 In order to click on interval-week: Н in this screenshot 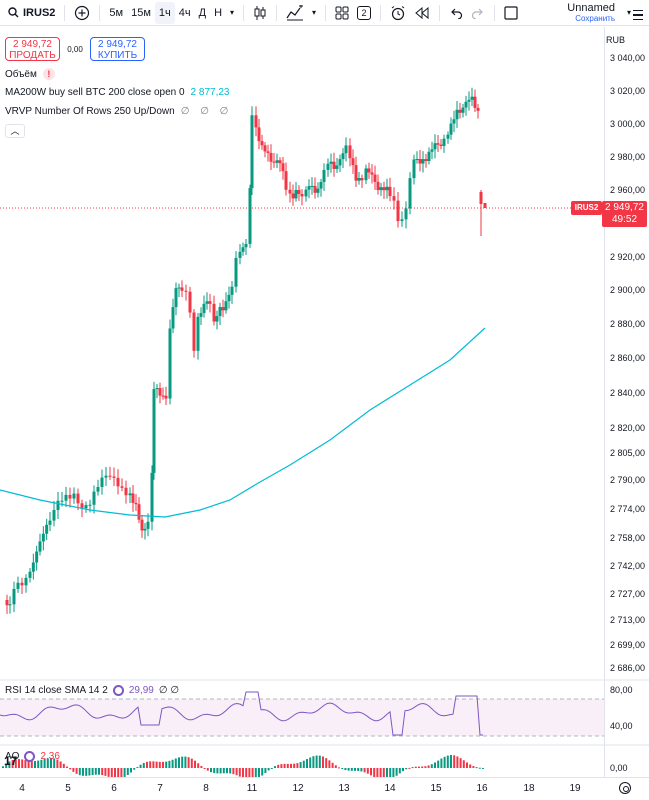, I will do `click(218, 12)`.